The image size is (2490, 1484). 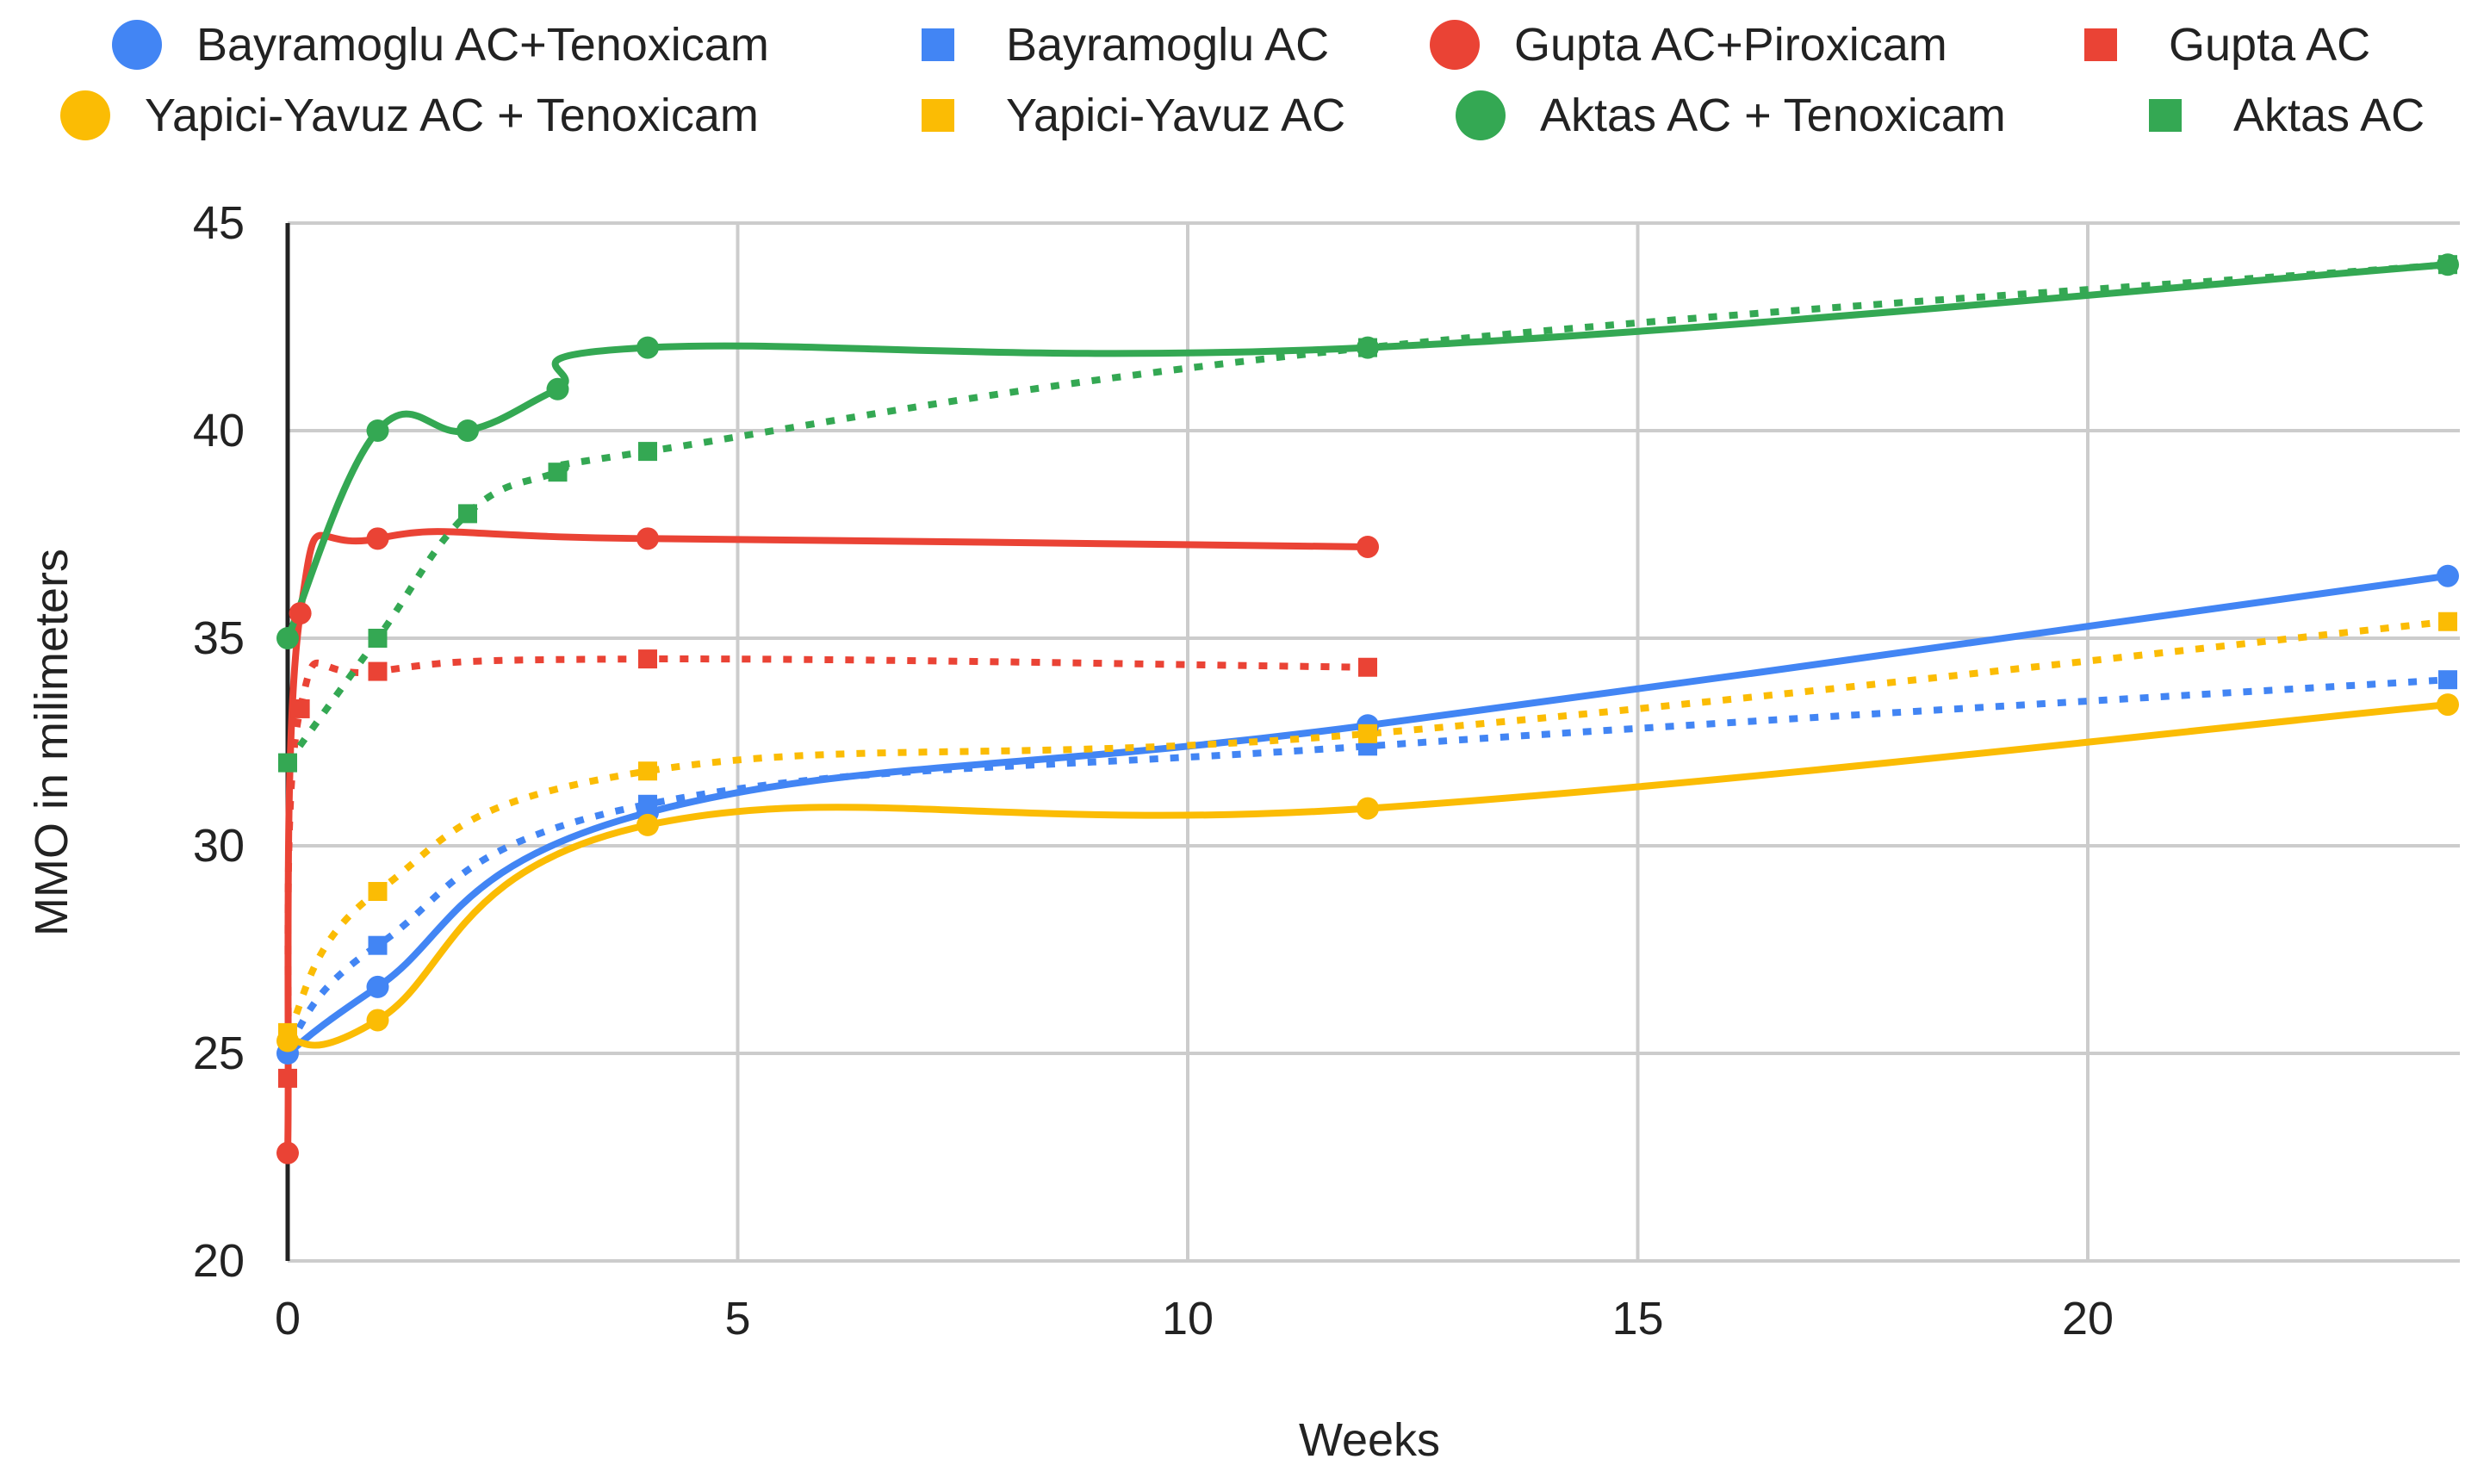 What do you see at coordinates (452, 115) in the screenshot?
I see `legend-label: Yapici-Yavuz AC + Tenoxicam` at bounding box center [452, 115].